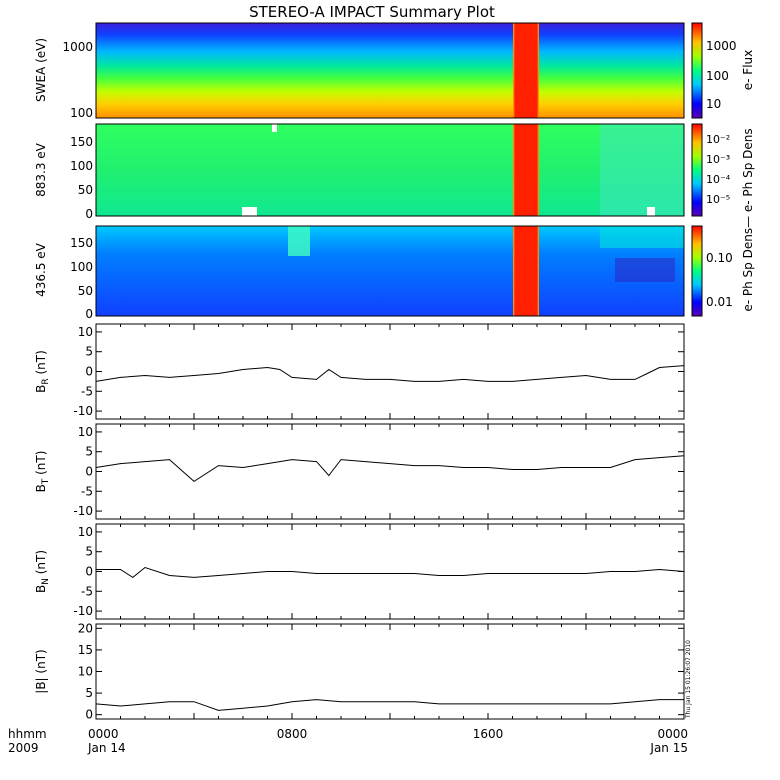 This screenshot has height=780, width=780. I want to click on br-ytick-label: 0, so click(89, 372).